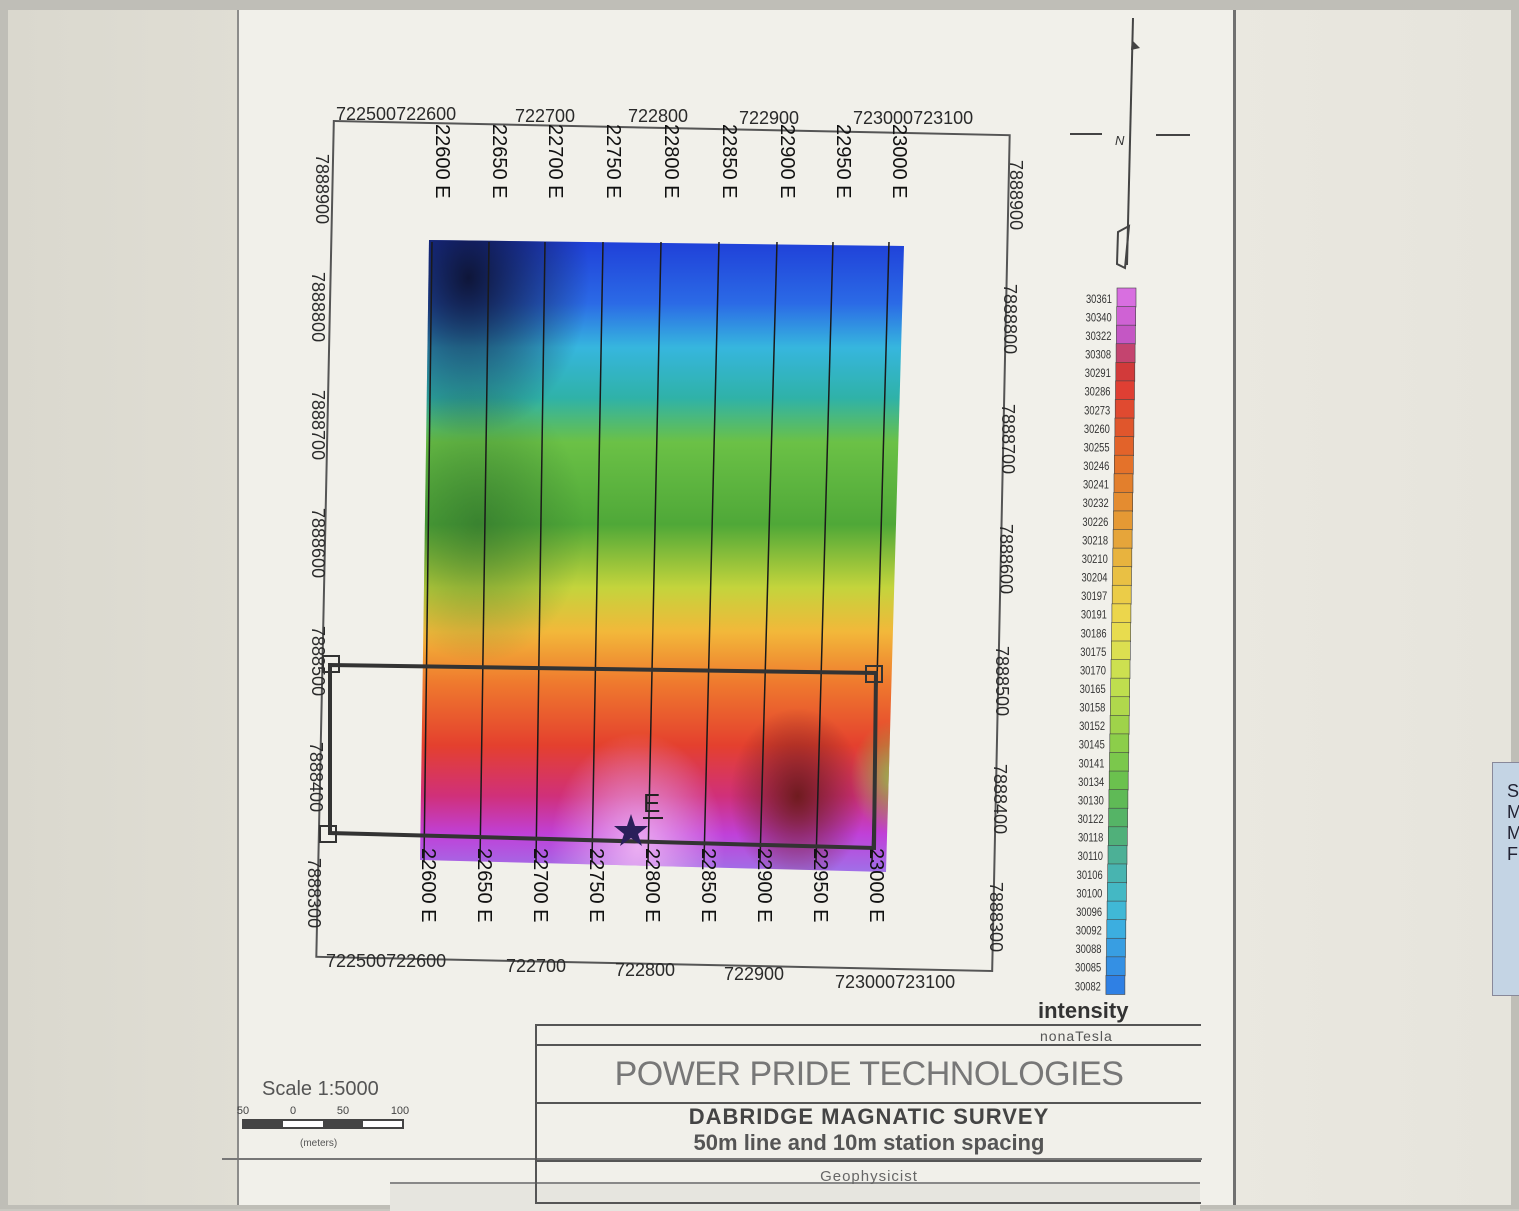  I want to click on legend-value: 30092, so click(1089, 931).